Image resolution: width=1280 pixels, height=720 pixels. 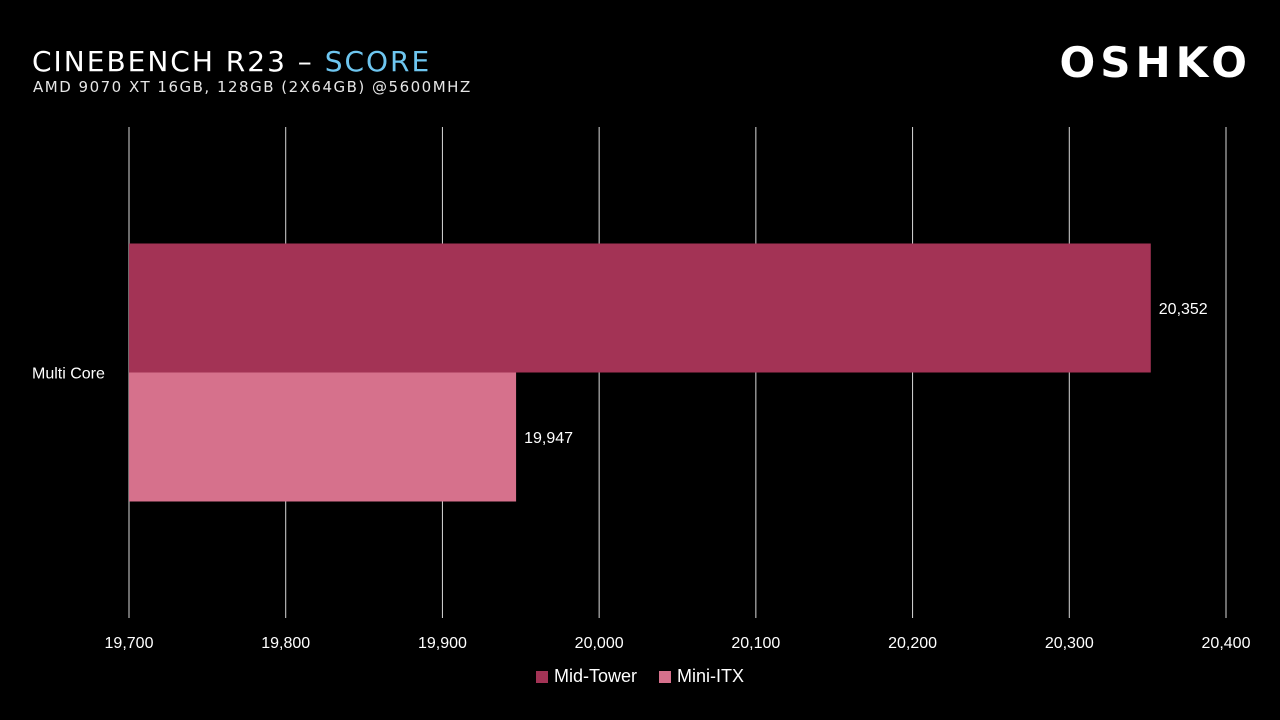 I want to click on x-tick-label: 19,800, so click(x=285, y=643).